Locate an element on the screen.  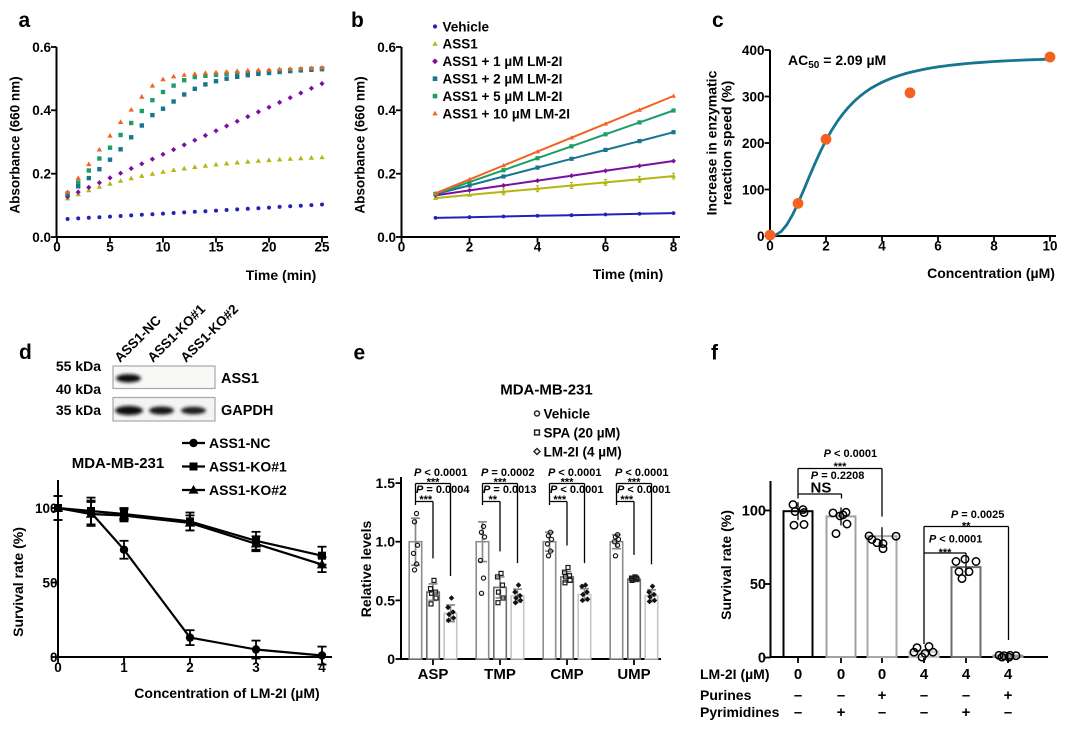
svg-text: ASS1 + 1 µM LM-2I is located at coordinates (503, 61).